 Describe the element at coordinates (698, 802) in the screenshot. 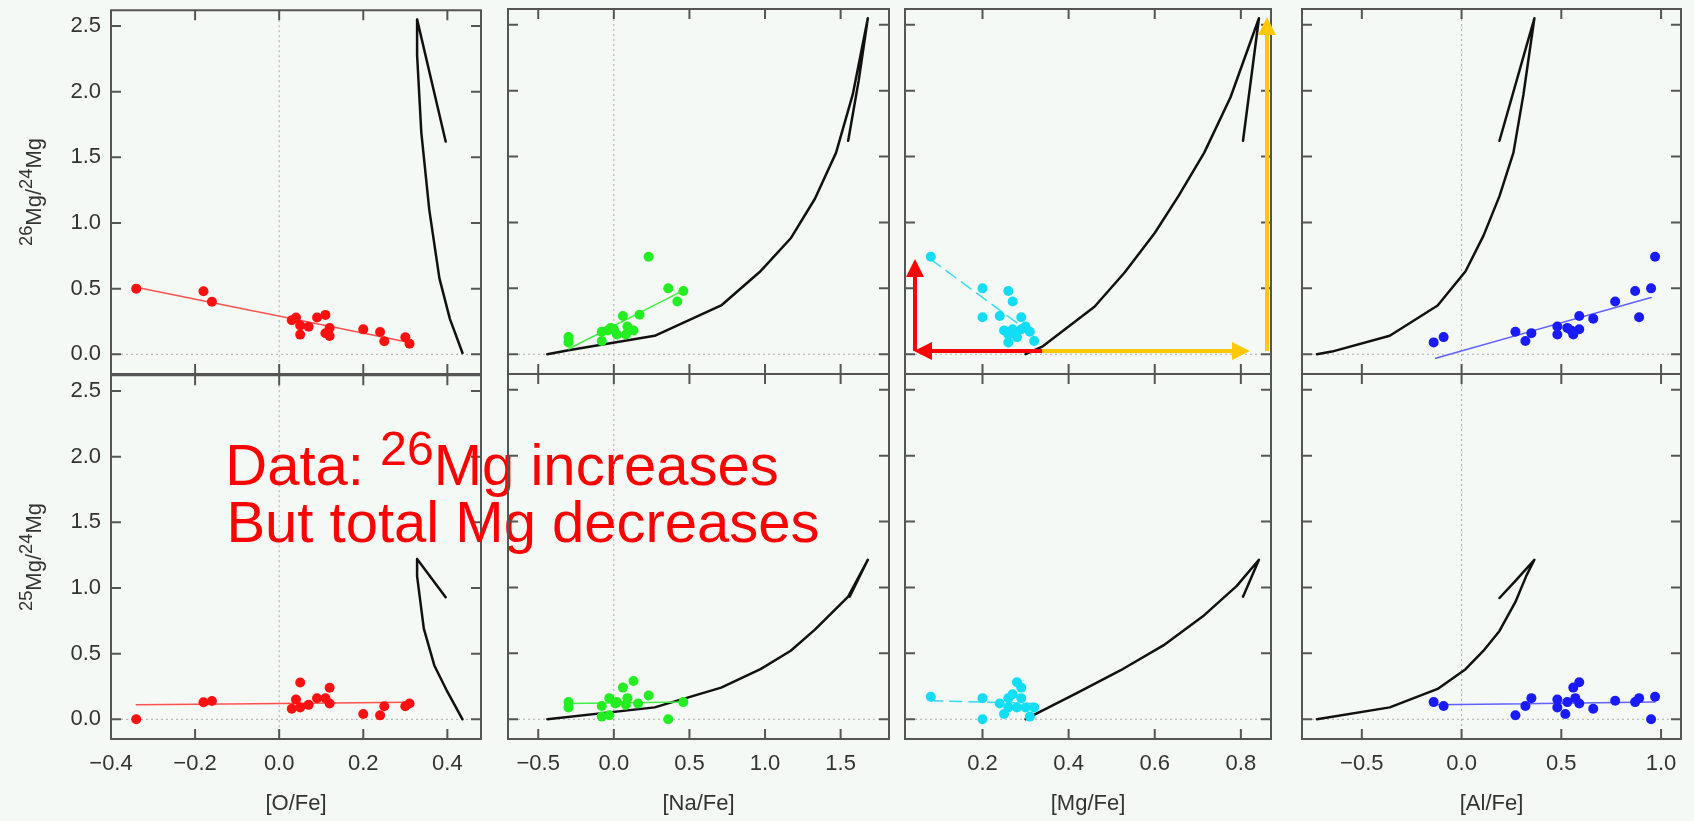

I see `x-axis-title: [Na/Fe]` at that location.